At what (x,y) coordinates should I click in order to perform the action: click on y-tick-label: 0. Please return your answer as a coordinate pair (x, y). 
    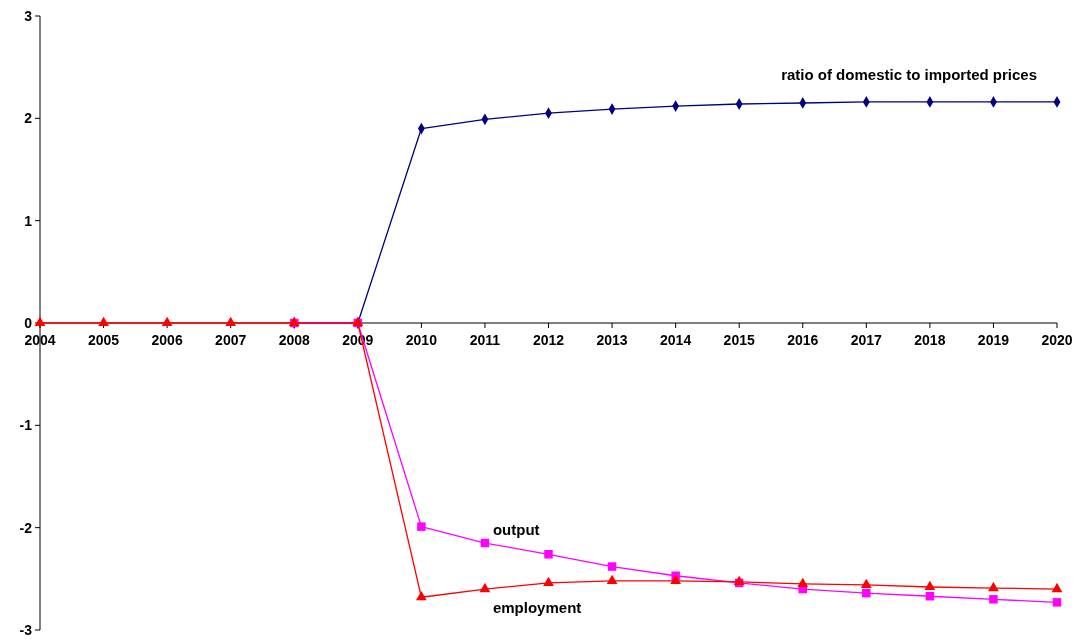
    Looking at the image, I should click on (28, 322).